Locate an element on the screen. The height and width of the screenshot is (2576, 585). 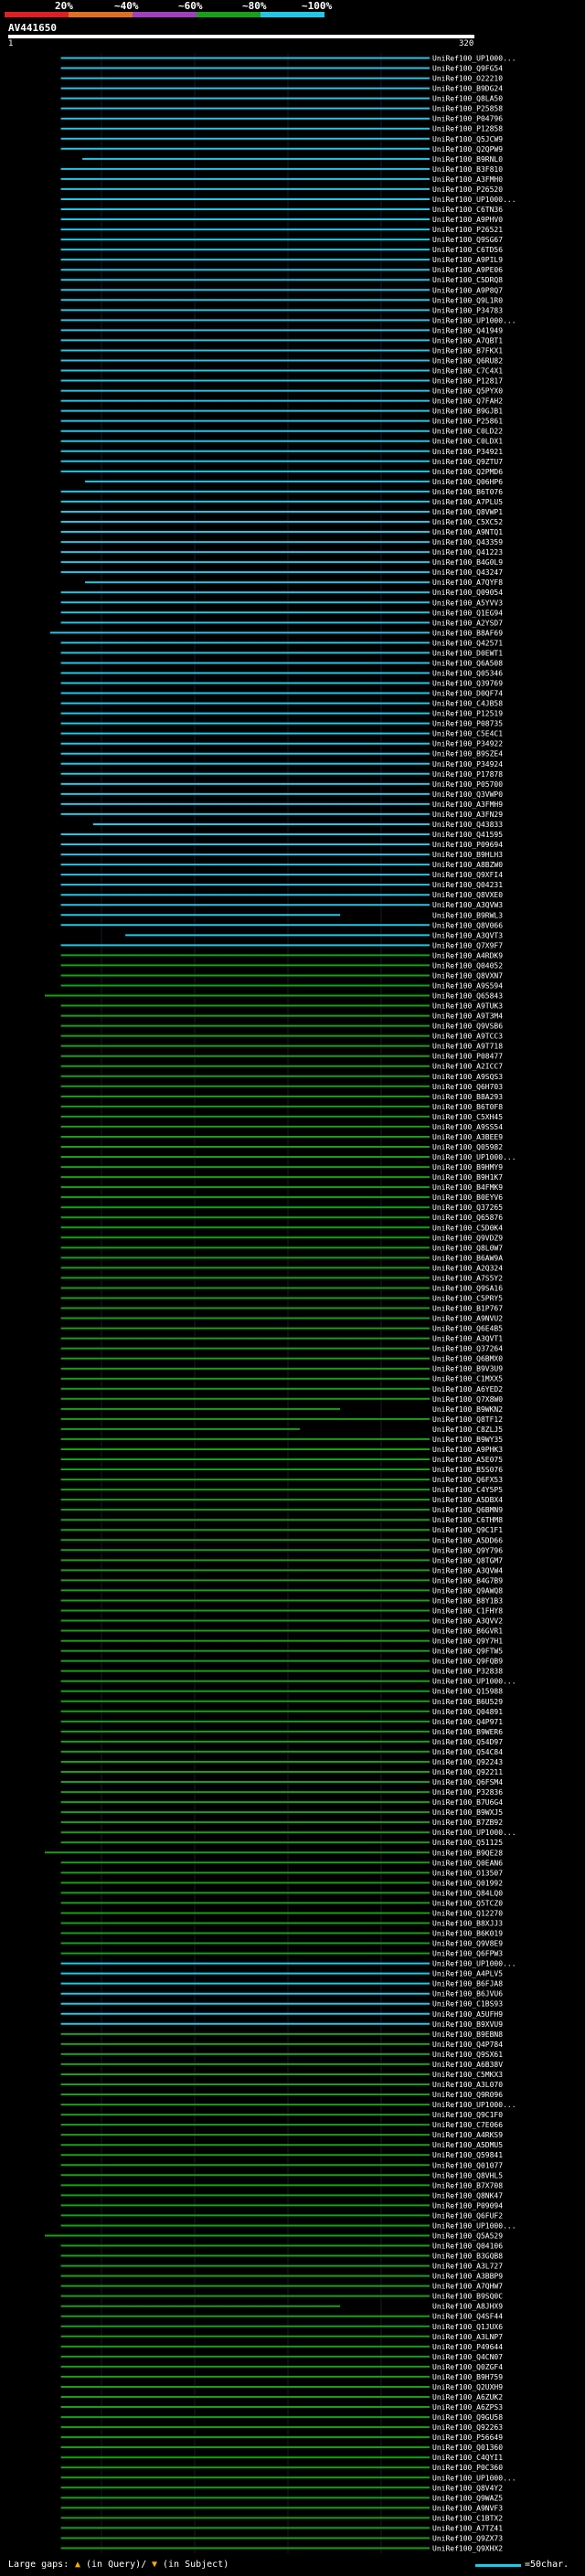
hit-label: UniRef100_B7ZB92 is located at coordinates (468, 1822).